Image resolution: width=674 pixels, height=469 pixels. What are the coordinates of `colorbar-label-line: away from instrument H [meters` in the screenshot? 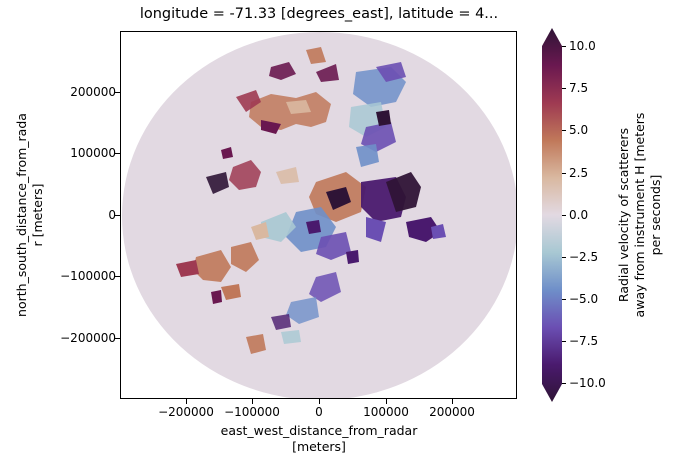 It's located at (639, 215).